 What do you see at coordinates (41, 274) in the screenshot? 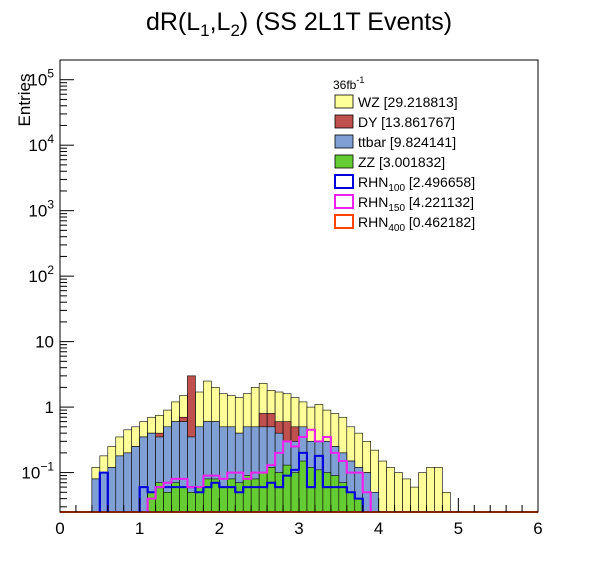
I see `y-tick-label: 10²` at bounding box center [41, 274].